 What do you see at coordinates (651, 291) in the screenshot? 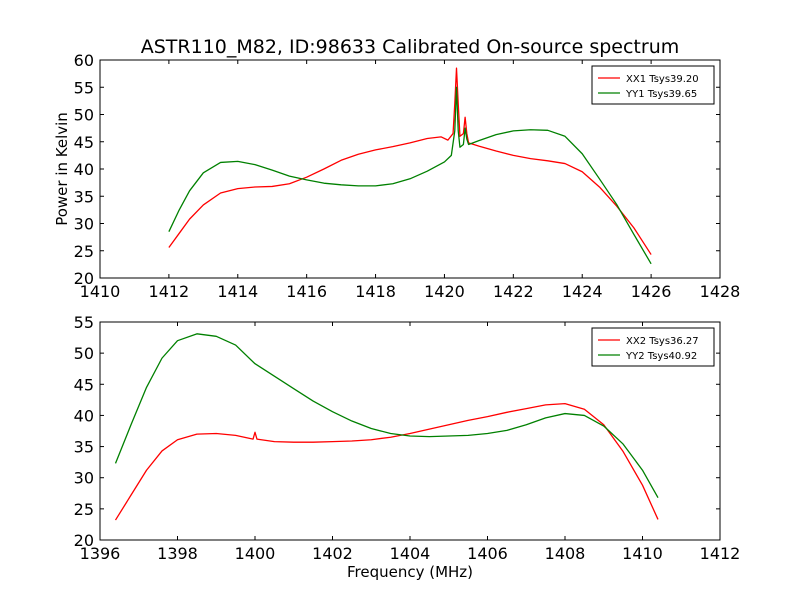
I see `top-x-tick-label: 1426` at bounding box center [651, 291].